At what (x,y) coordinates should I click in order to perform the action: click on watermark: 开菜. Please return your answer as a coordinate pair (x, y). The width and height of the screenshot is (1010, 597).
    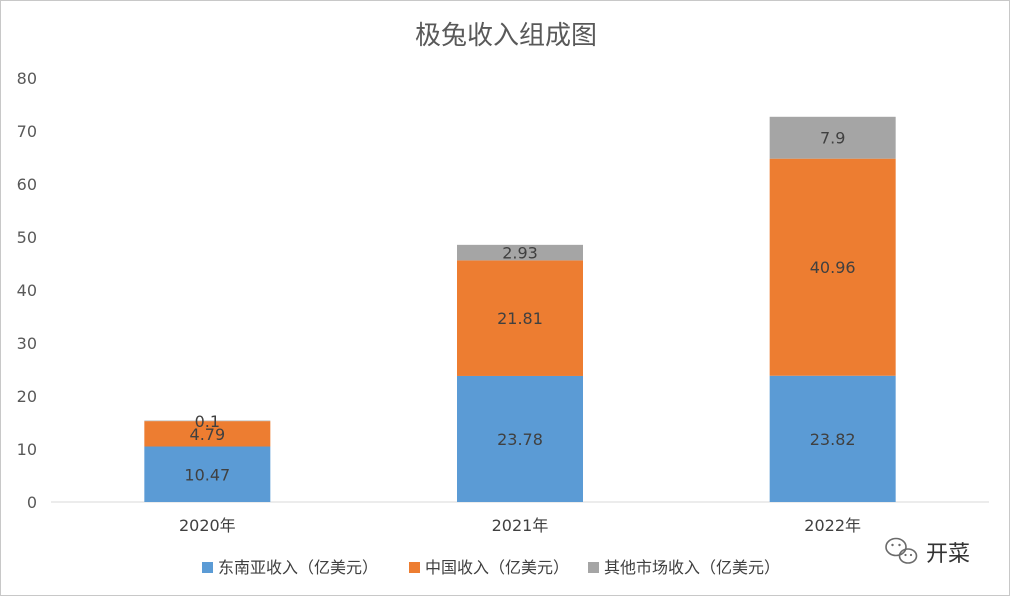
    Looking at the image, I should click on (927, 552).